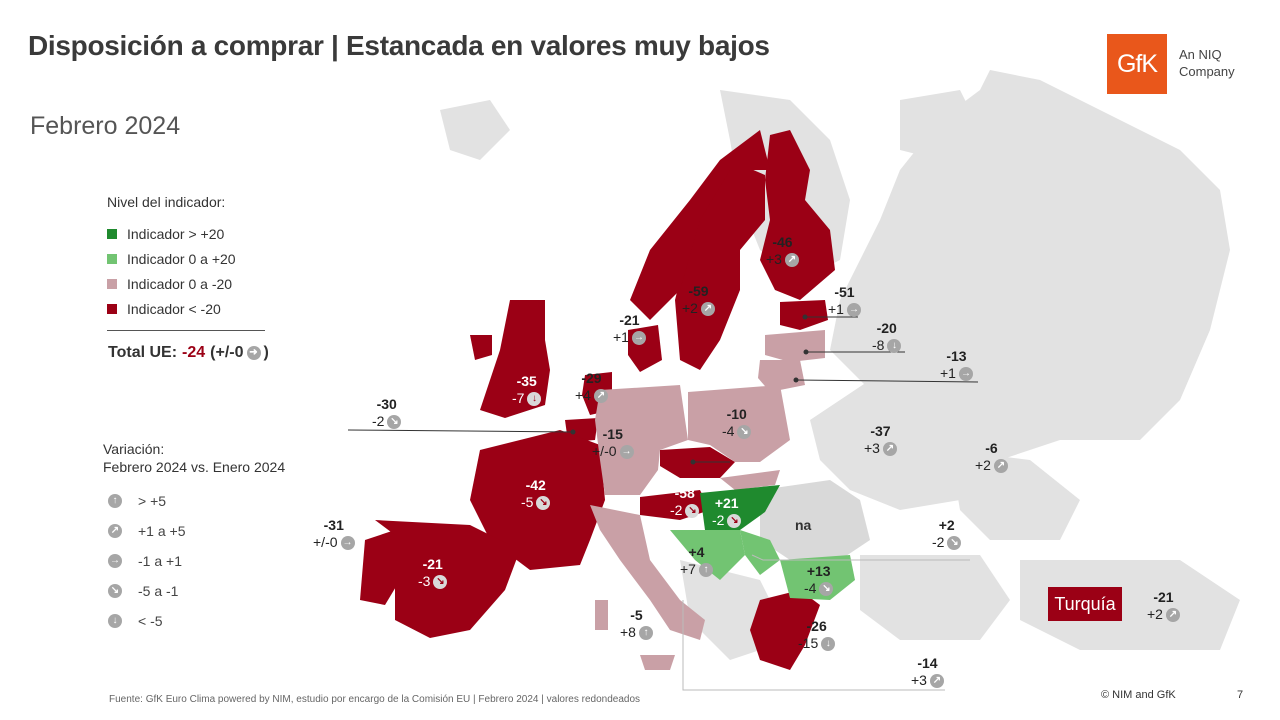 The height and width of the screenshot is (720, 1280). What do you see at coordinates (1207, 63) in the screenshot?
I see `logo-tagline: An NIQ Company` at bounding box center [1207, 63].